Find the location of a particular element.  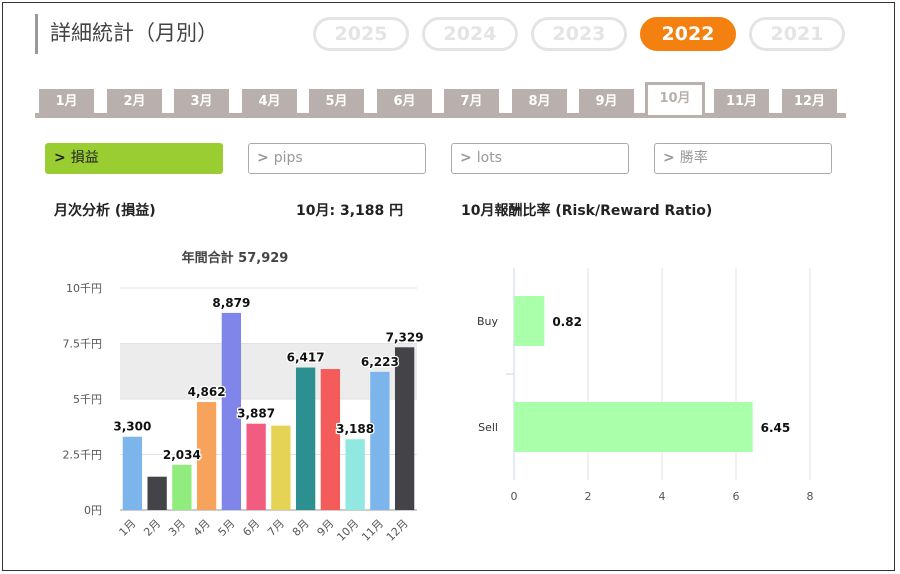

monthly-analysis-title: 月次分析 (損益) is located at coordinates (105, 211).